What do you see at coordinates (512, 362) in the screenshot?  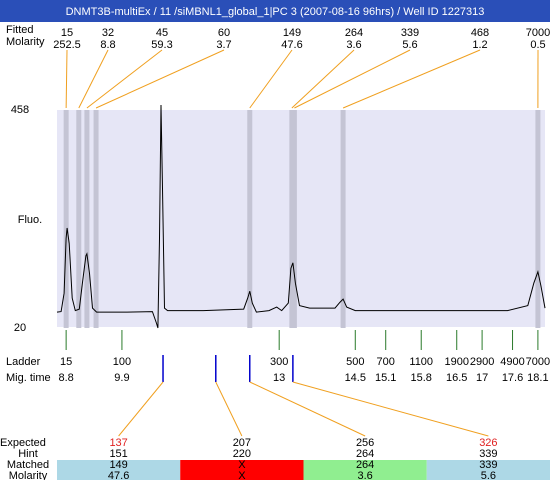 I see `ladder-size: 4900` at bounding box center [512, 362].